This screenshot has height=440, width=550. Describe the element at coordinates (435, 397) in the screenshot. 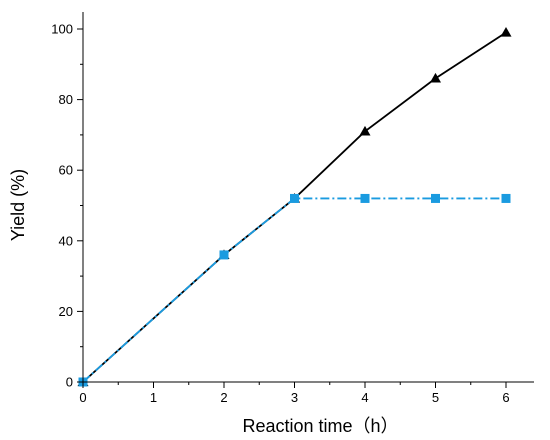

I see `x-tick-label: 5` at that location.